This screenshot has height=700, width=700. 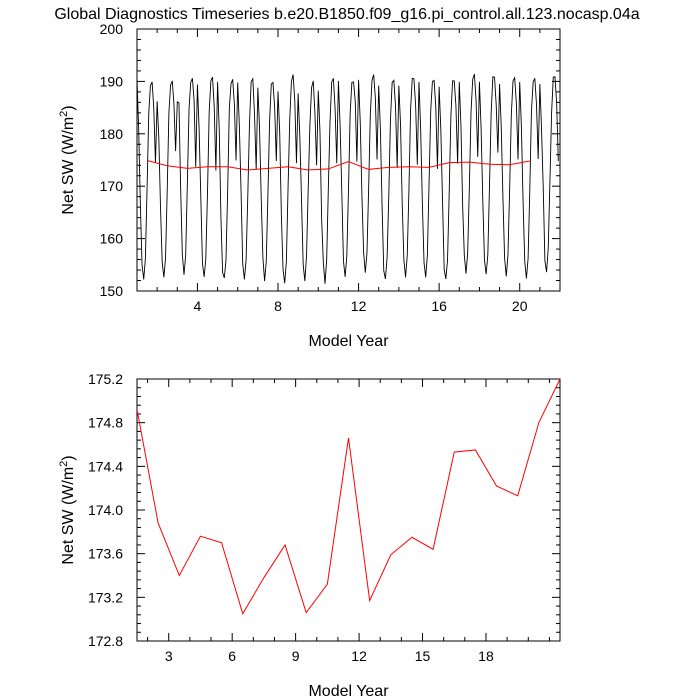 What do you see at coordinates (112, 29) in the screenshot?
I see `y-tick-label: 200` at bounding box center [112, 29].